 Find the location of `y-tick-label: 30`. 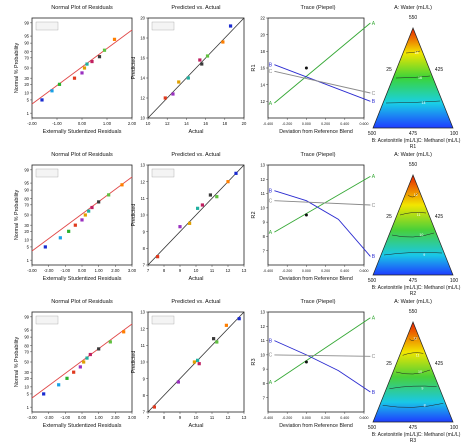

y-tick-label: 30 is located at coordinates (26, 78).